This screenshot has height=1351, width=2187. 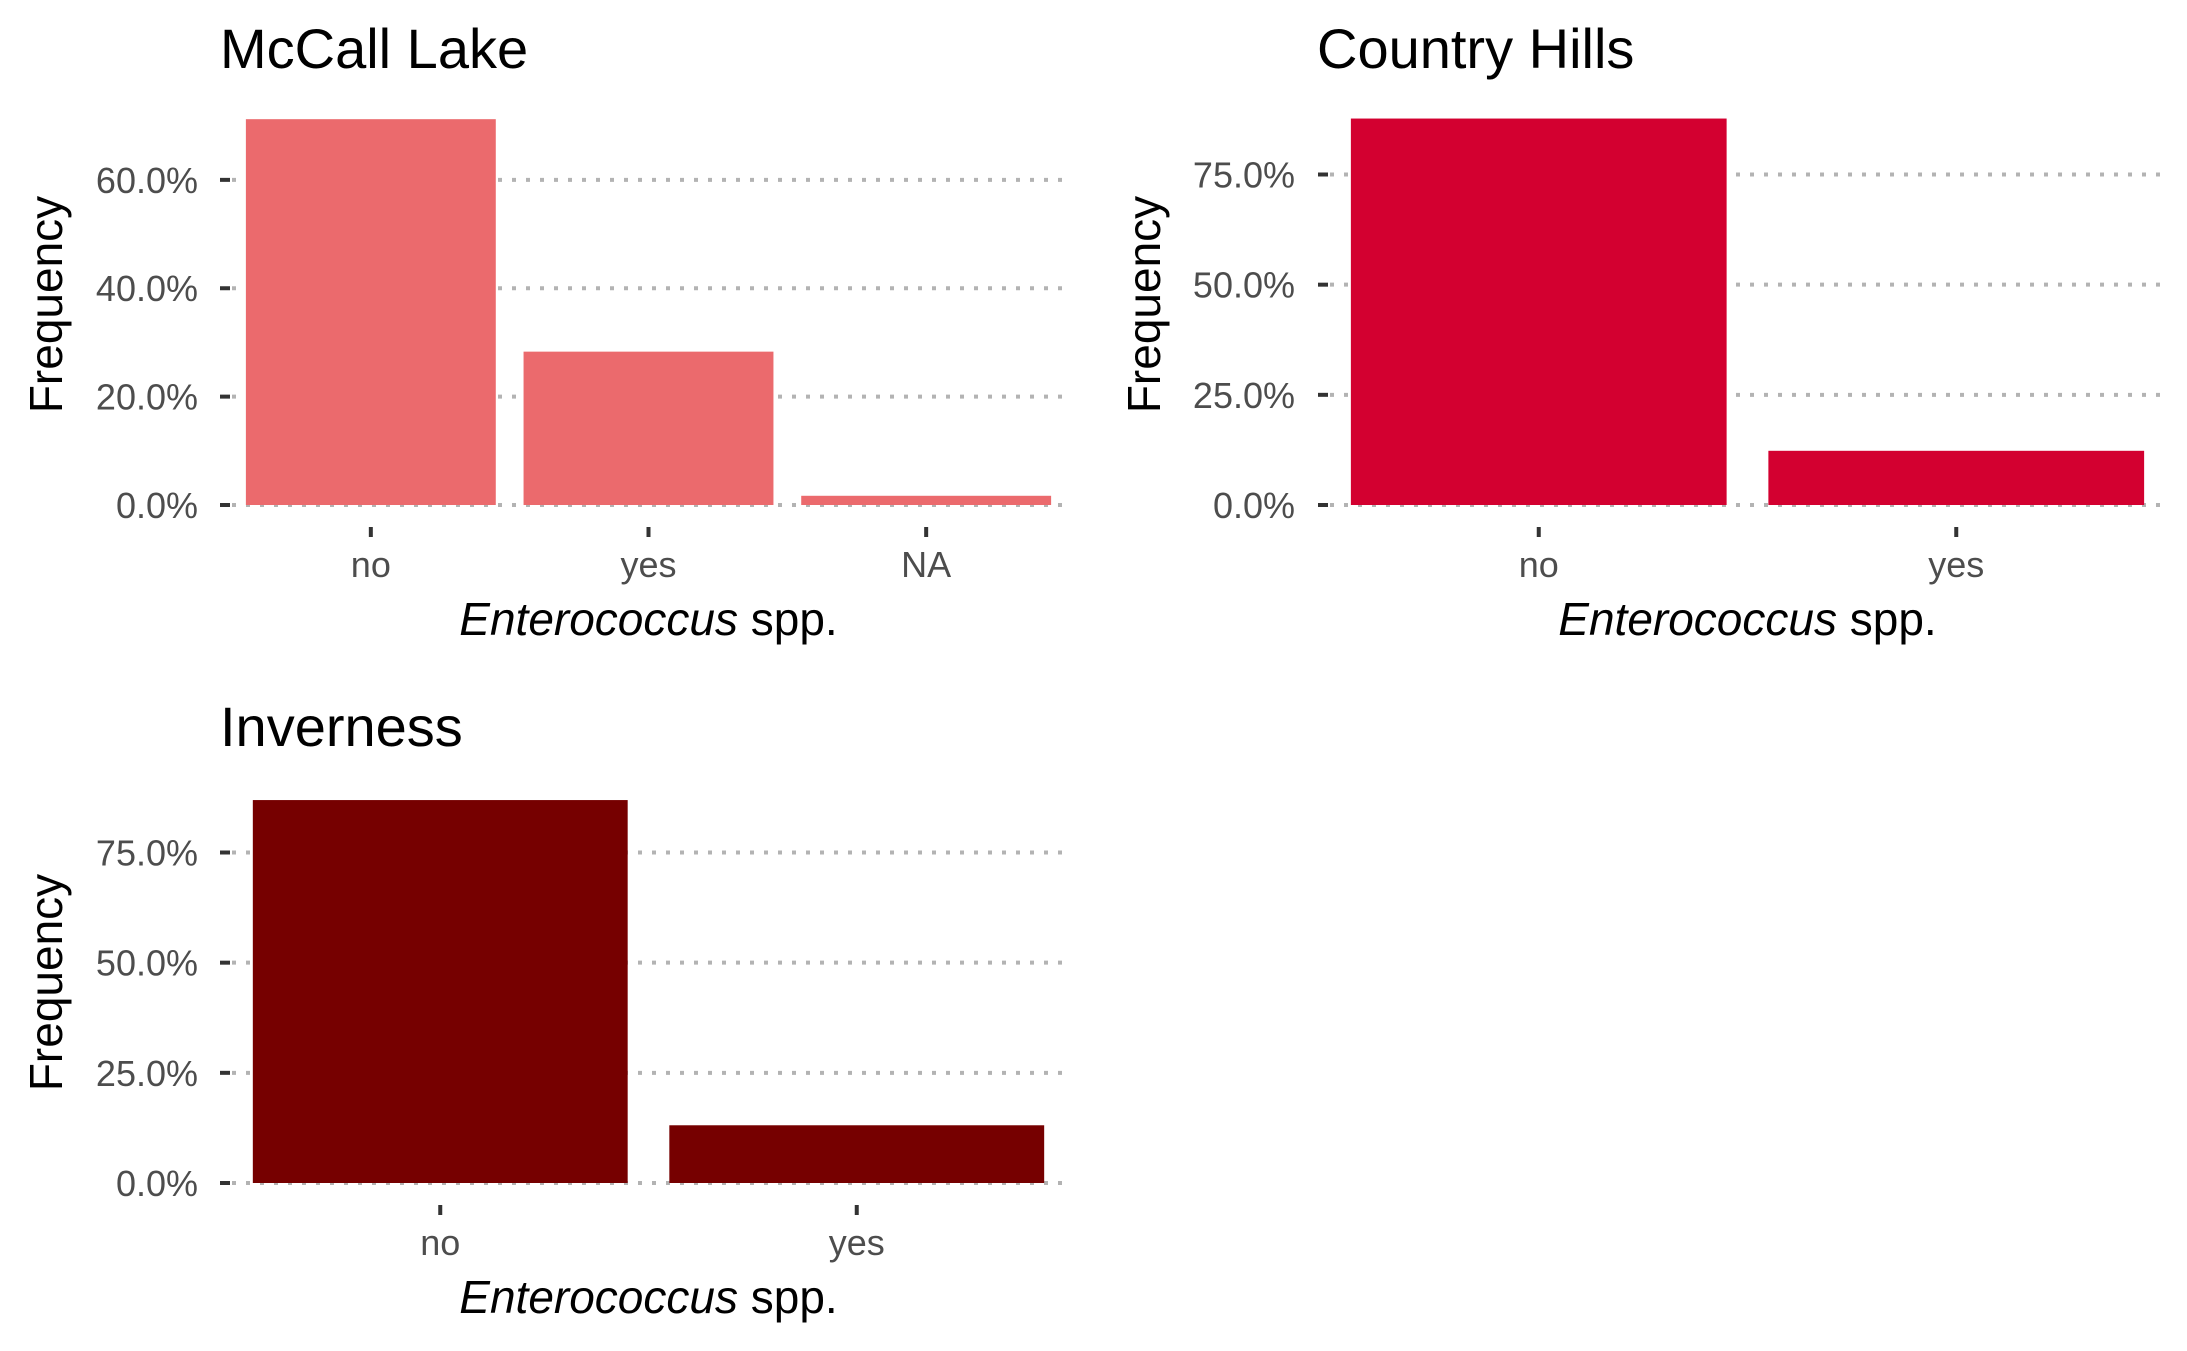 What do you see at coordinates (147, 180) in the screenshot?
I see `y-tick-label: 60.0%` at bounding box center [147, 180].